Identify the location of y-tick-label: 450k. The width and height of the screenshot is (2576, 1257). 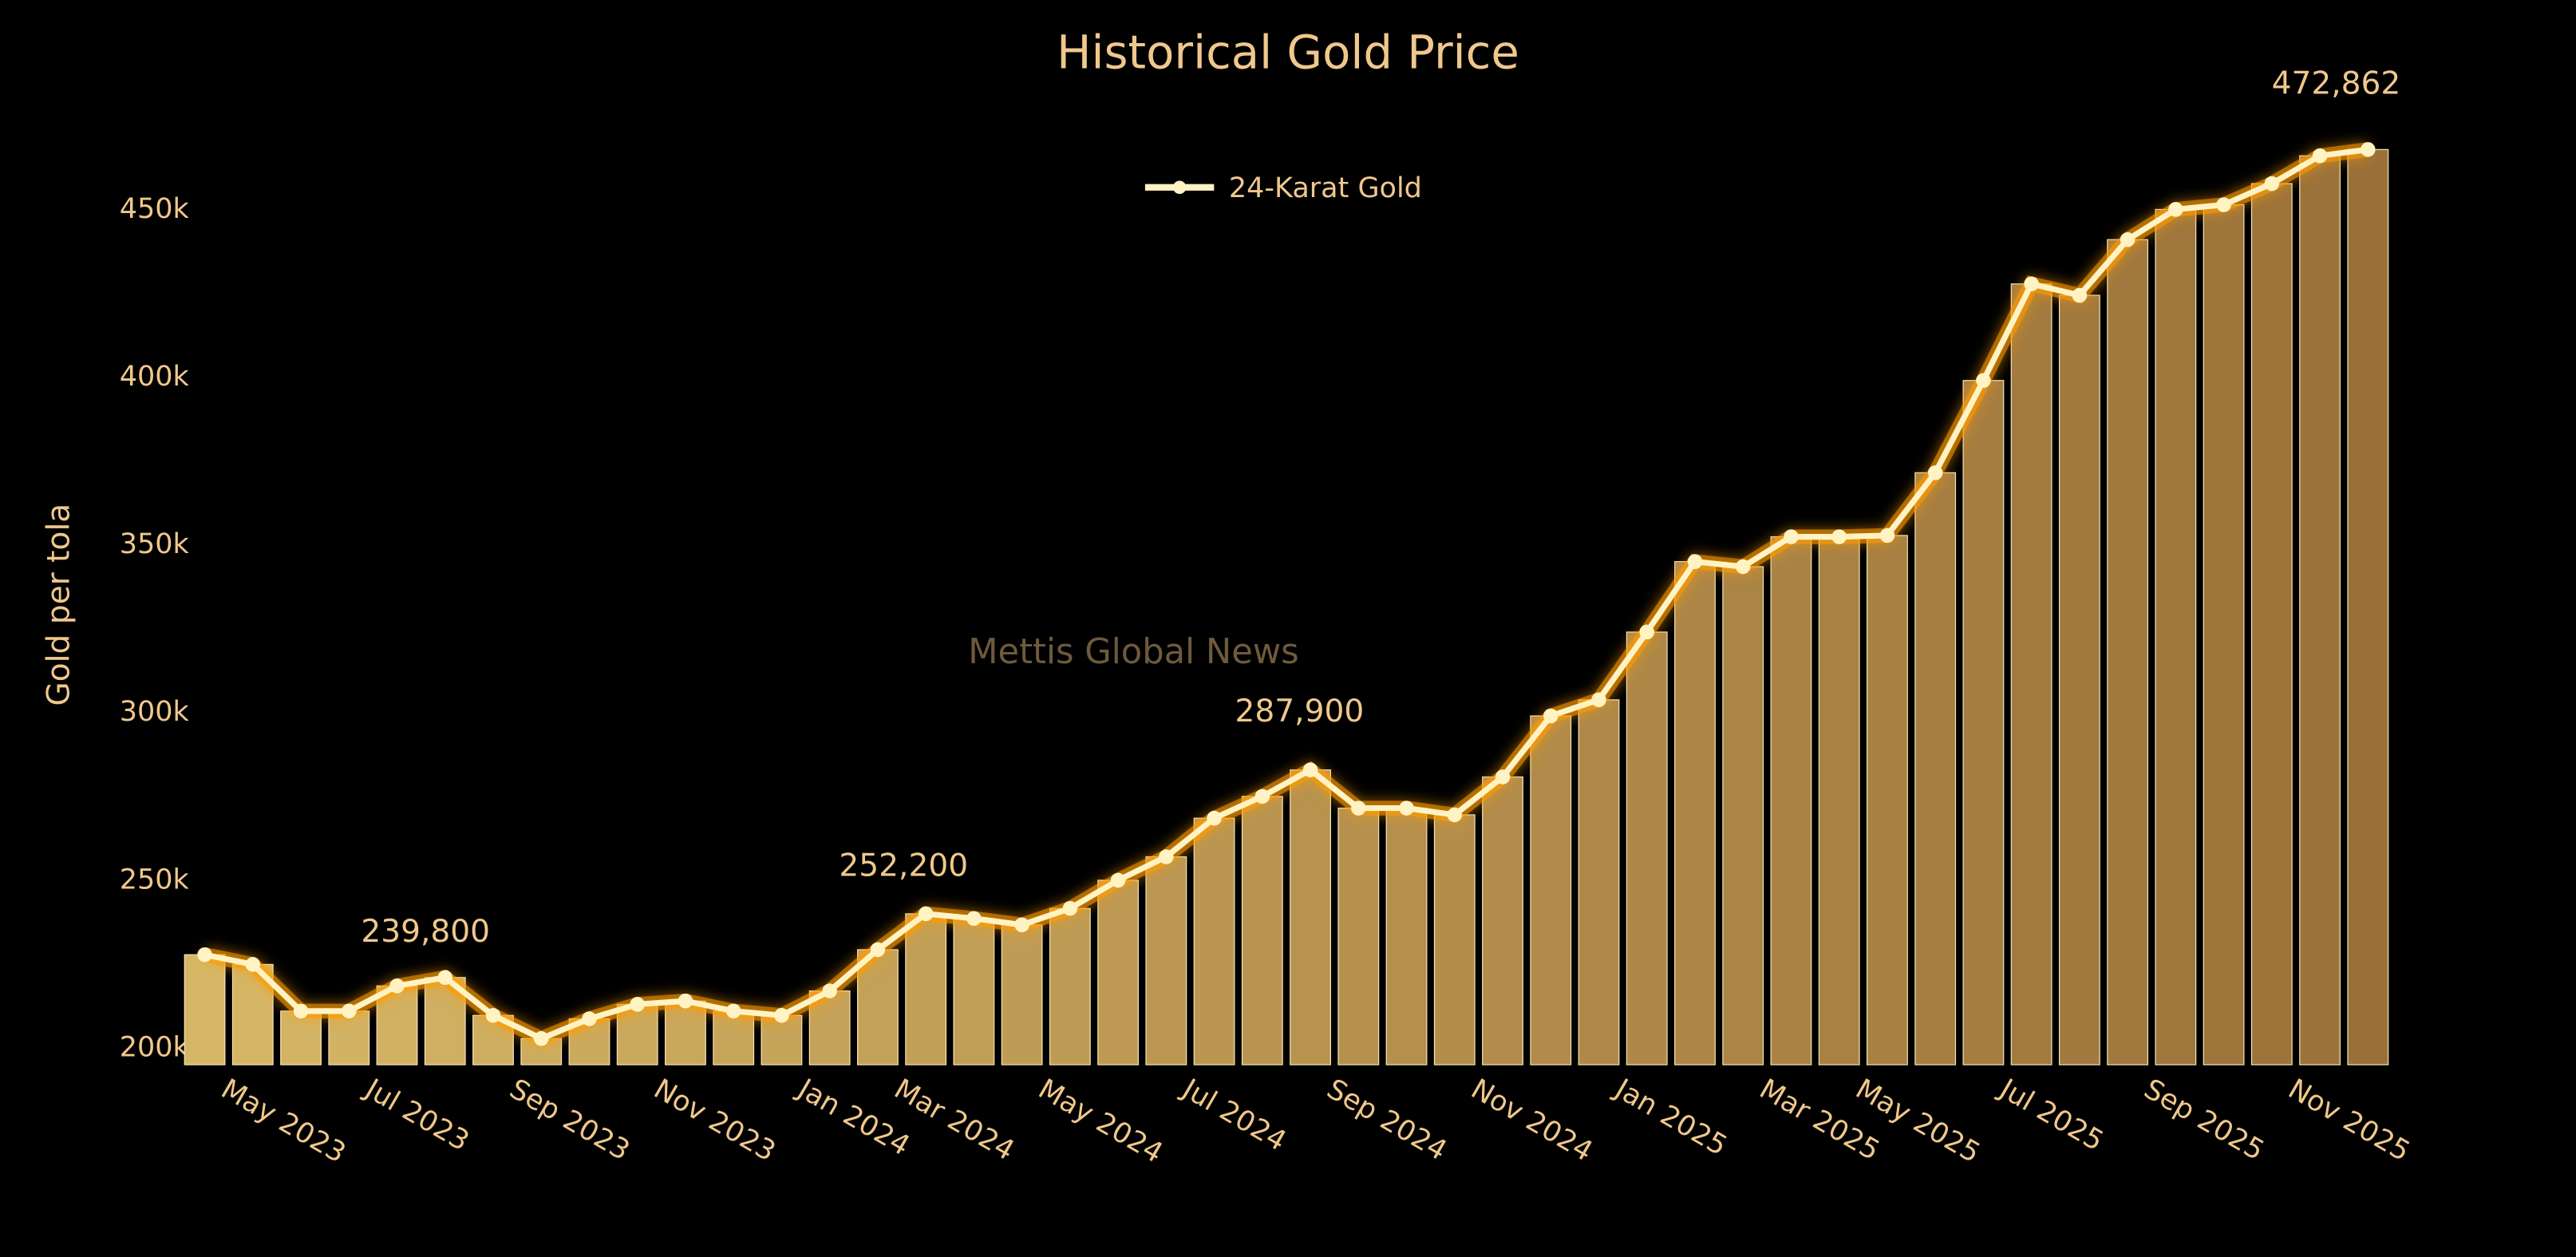
(155, 209).